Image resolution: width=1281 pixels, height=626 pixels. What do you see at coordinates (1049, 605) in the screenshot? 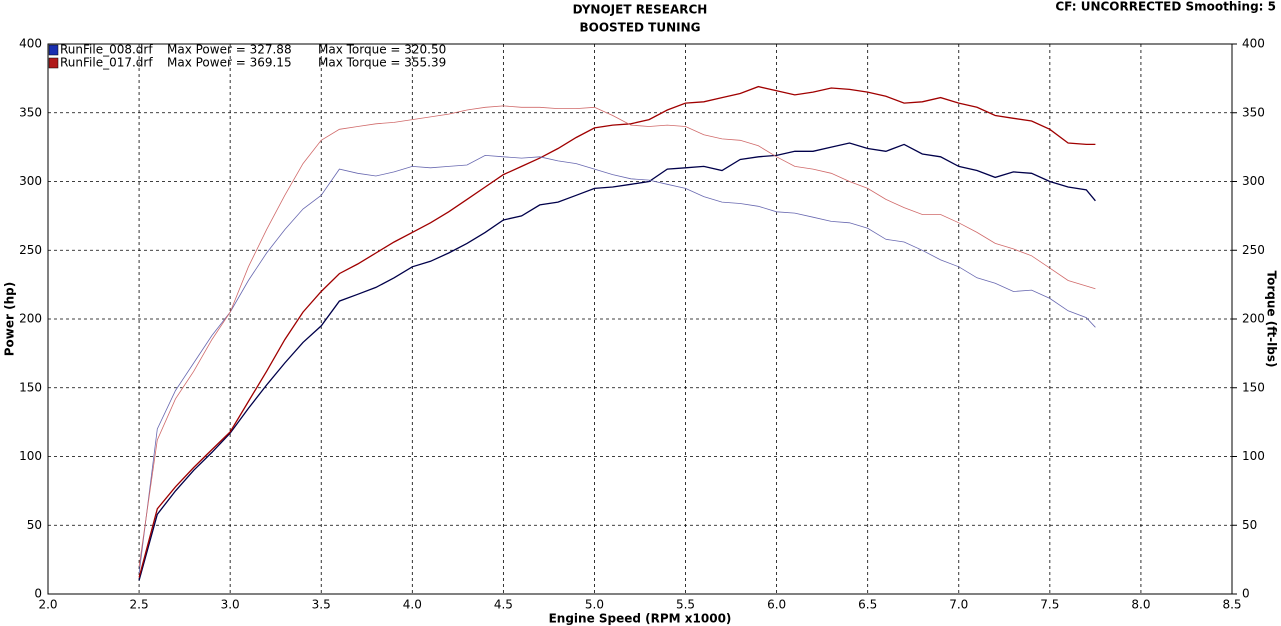
I see `x-tick-label: 7.5` at bounding box center [1049, 605].